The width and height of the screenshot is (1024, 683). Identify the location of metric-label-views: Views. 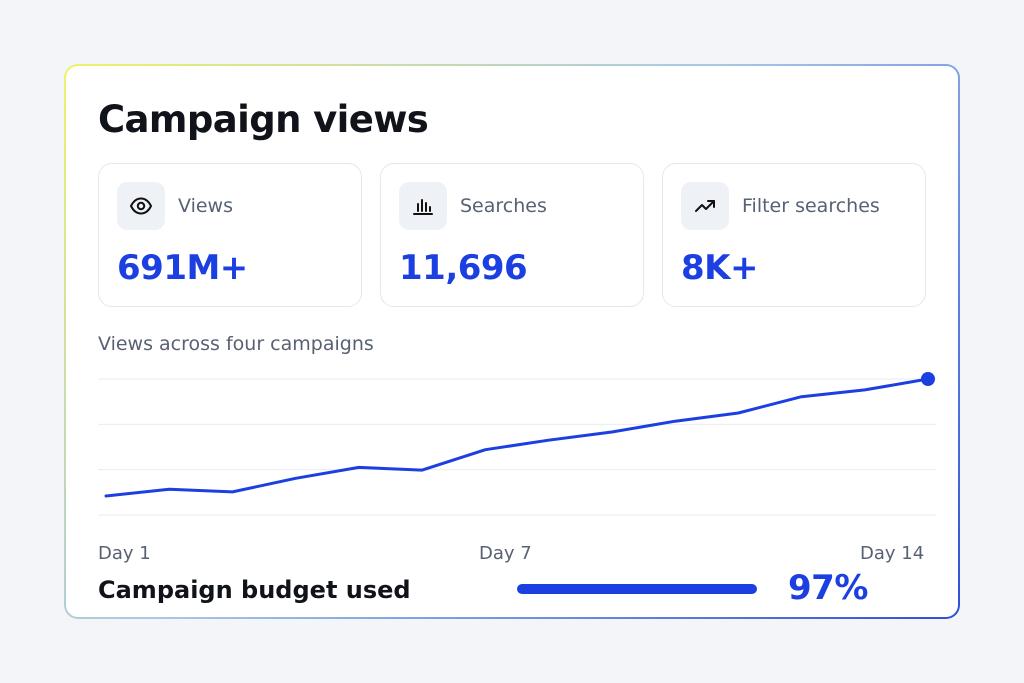
(205, 206).